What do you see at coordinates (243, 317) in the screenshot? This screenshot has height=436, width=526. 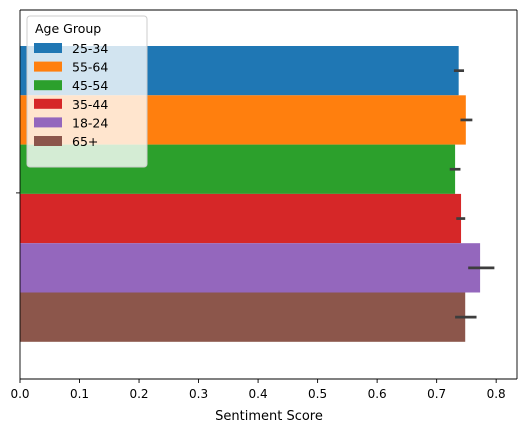 I see `bar-65+` at bounding box center [243, 317].